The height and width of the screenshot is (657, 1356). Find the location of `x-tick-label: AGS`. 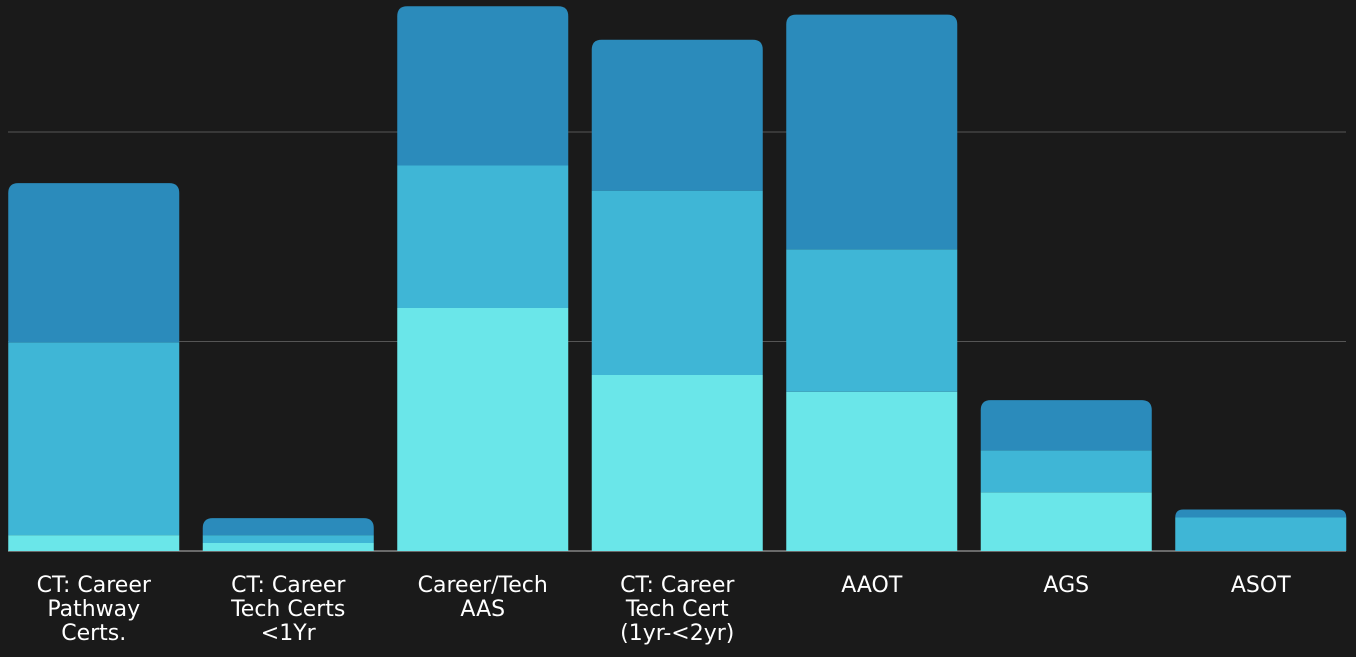

x-tick-label: AGS is located at coordinates (1066, 585).